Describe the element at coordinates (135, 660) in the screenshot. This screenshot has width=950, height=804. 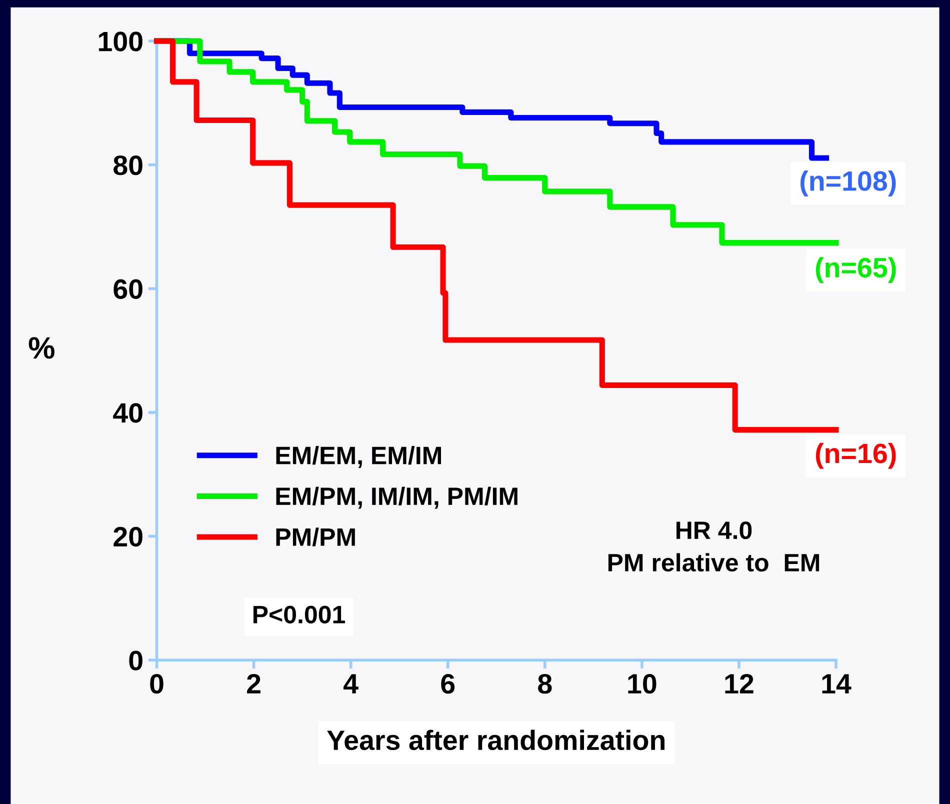
I see `y-tick-label: 0` at that location.